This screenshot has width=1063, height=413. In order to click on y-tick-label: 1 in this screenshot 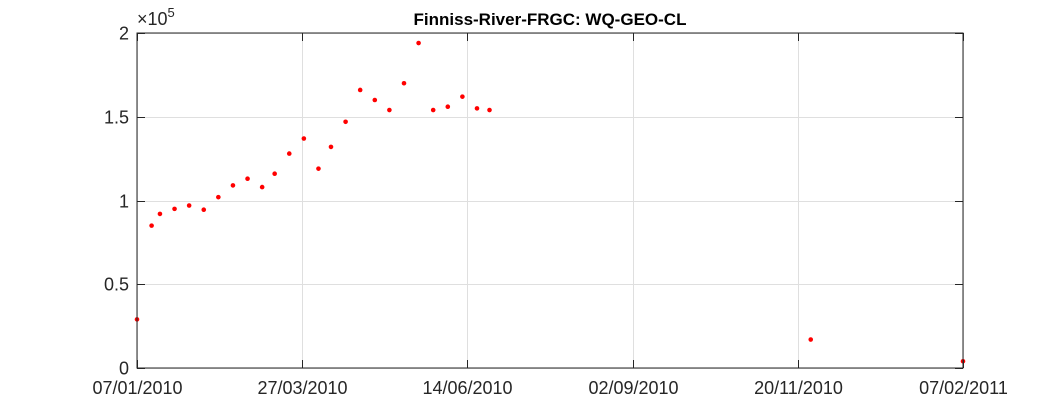, I will do `click(124, 202)`.